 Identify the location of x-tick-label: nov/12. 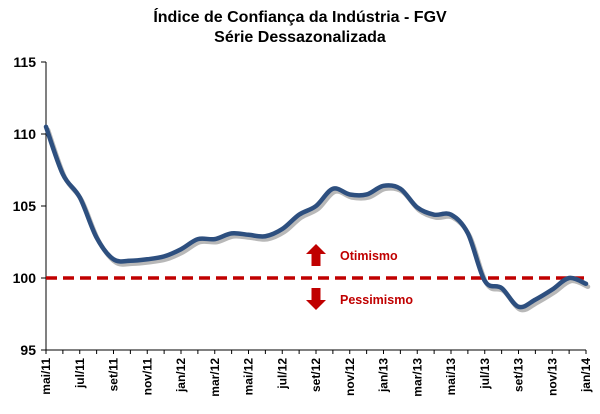
(350, 377).